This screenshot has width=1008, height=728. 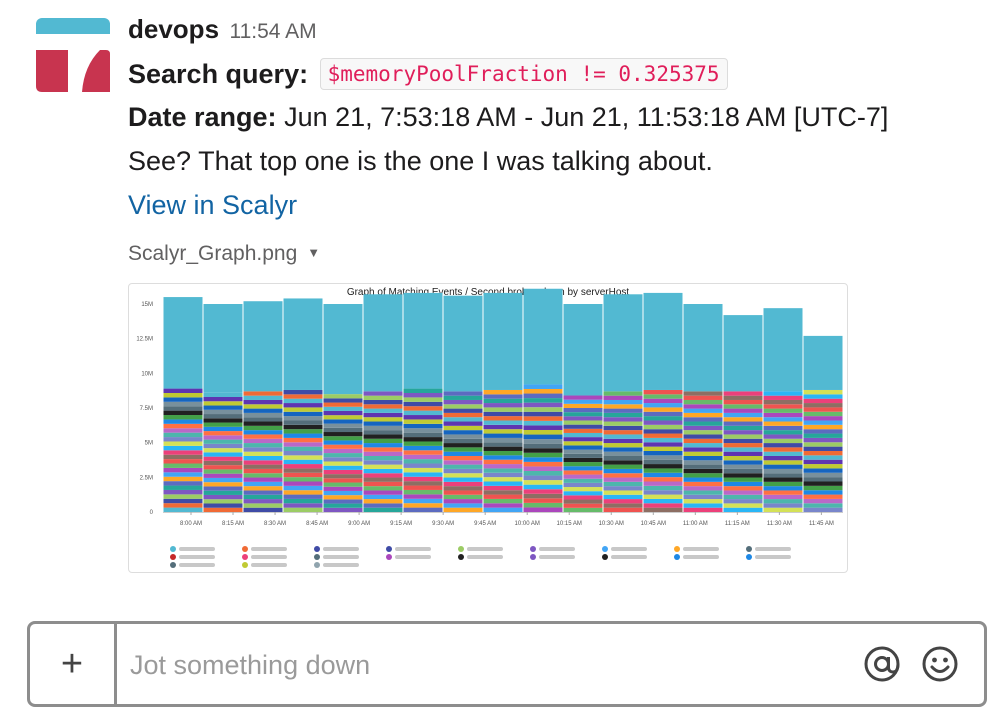 What do you see at coordinates (233, 524) in the screenshot?
I see `x-tick-label: 8:15 AM` at bounding box center [233, 524].